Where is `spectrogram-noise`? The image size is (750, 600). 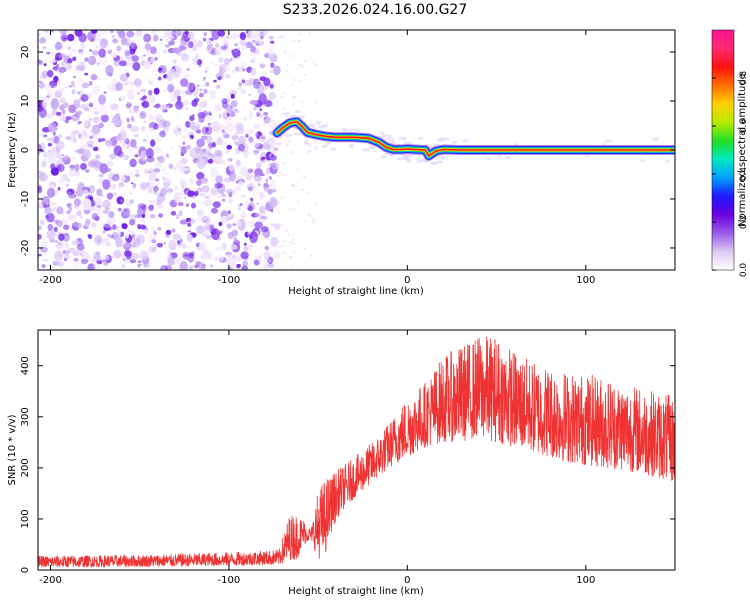 spectrogram-noise is located at coordinates (178, 150).